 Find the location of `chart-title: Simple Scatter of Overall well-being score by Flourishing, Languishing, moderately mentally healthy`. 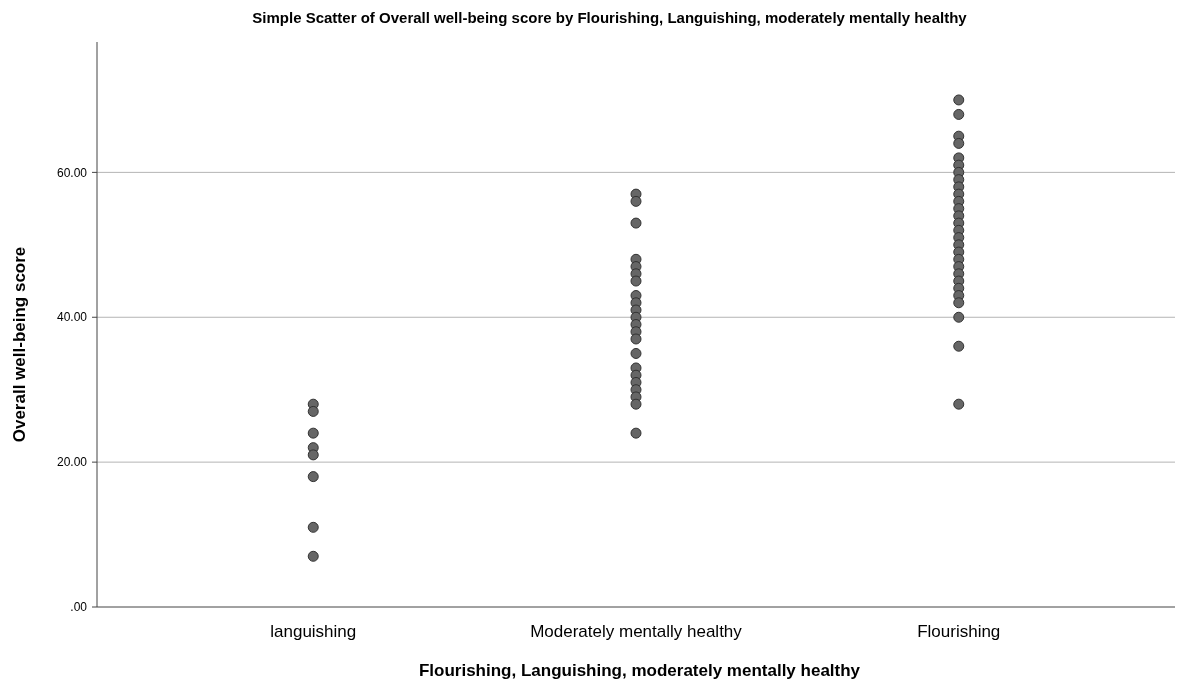

chart-title: Simple Scatter of Overall well-being score by Flourishing, Languishing, moderately mentally healthy is located at coordinates (610, 17).